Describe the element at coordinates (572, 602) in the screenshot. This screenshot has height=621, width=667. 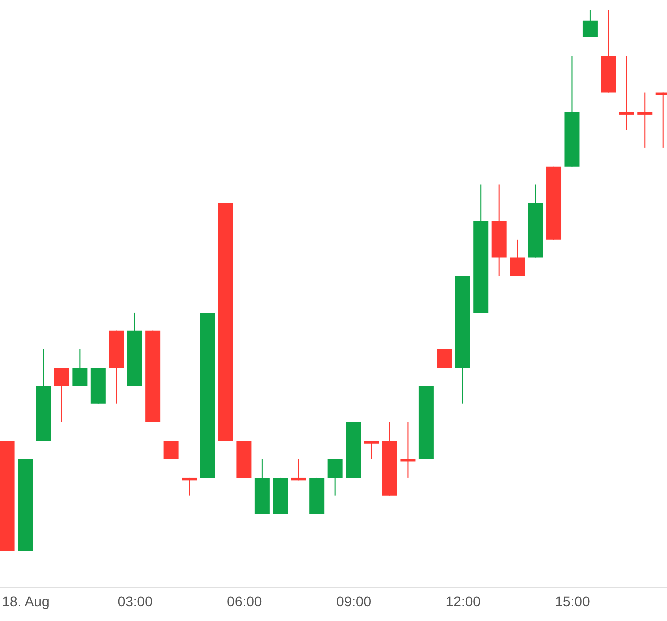
I see `x-tick-label: 15:00` at that location.